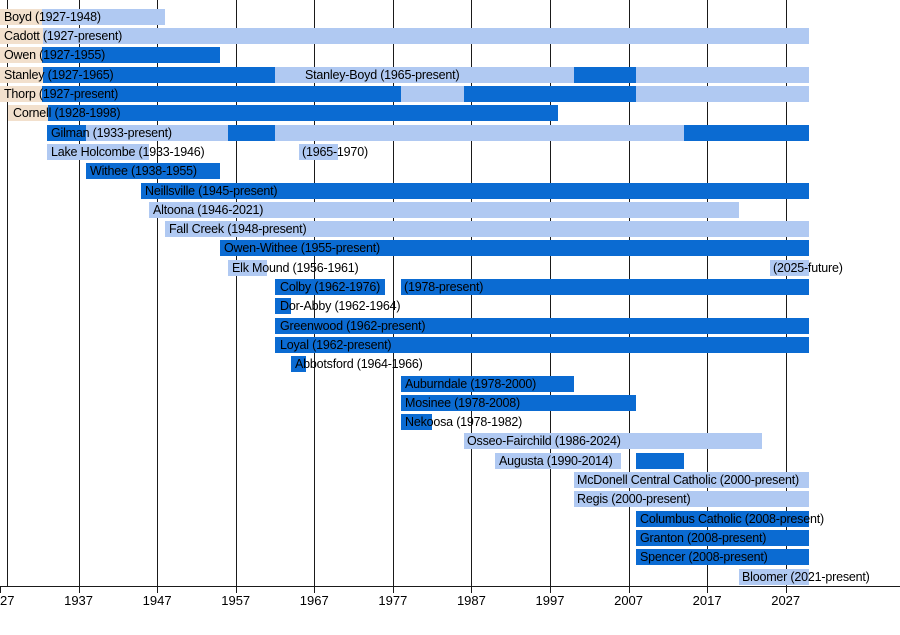 Image resolution: width=900 pixels, height=635 pixels. What do you see at coordinates (634, 499) in the screenshot?
I see `row-label: Regis (2000-present)` at bounding box center [634, 499].